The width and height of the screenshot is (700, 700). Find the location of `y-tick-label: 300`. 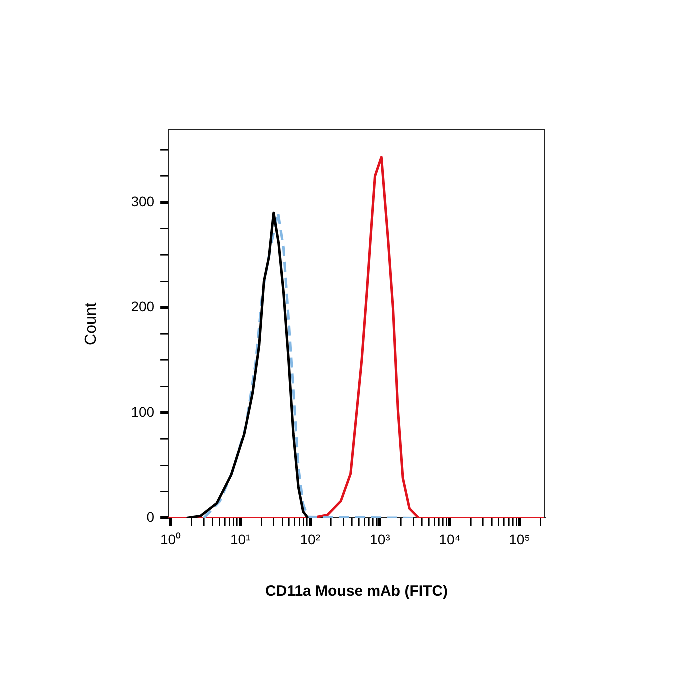

y-tick-label: 300 is located at coordinates (143, 201).